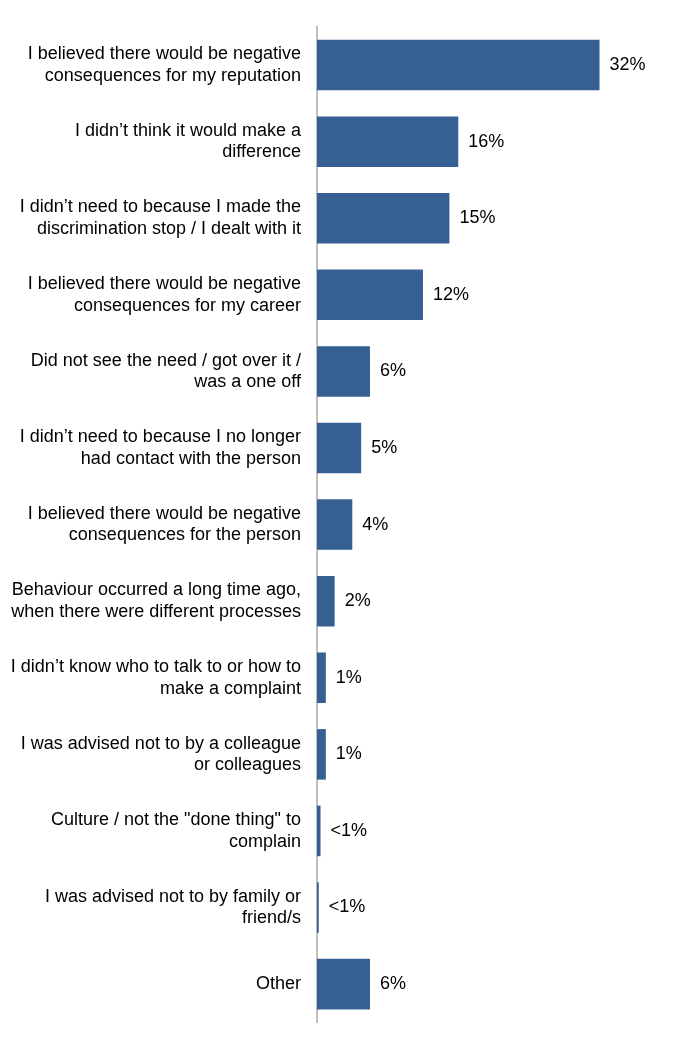 The image size is (678, 1060). Describe the element at coordinates (160, 753) in the screenshot. I see `y-tick-label: I was advised not to by a colleague or colleagues` at that location.